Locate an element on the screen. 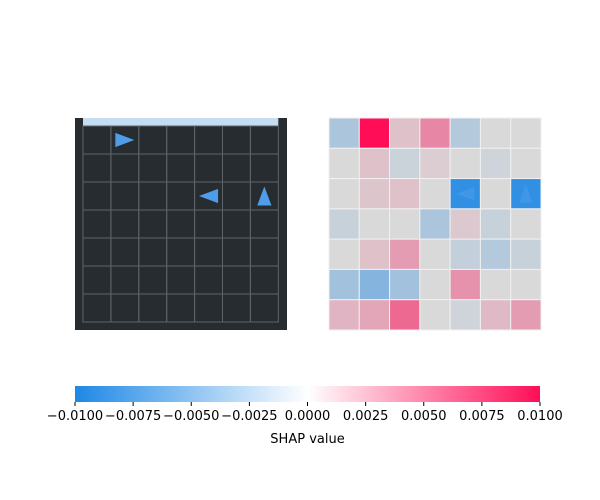  colorbar-tick-label: −0.0025 is located at coordinates (249, 416).